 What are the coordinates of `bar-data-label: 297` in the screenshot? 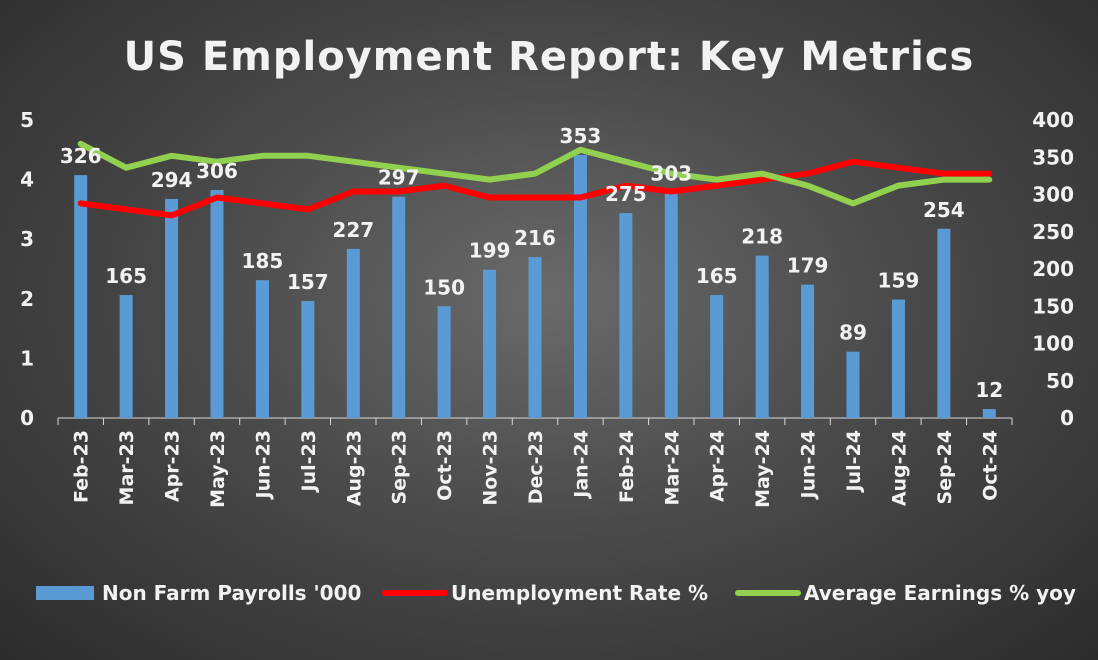 It's located at (399, 178).